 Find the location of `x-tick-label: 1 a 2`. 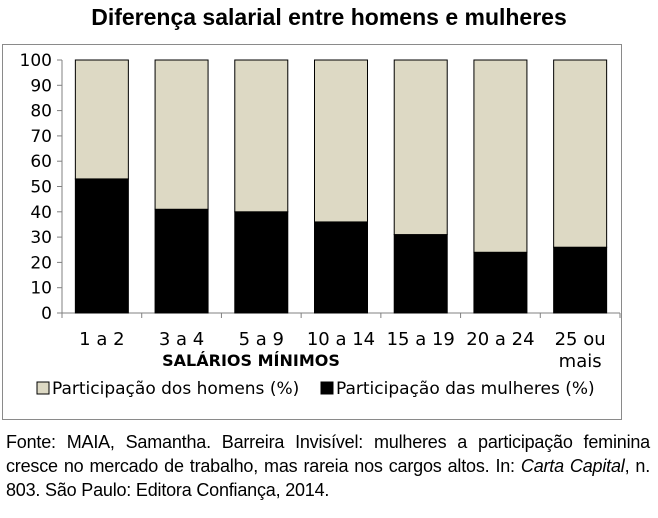

x-tick-label: 1 a 2 is located at coordinates (101, 339).